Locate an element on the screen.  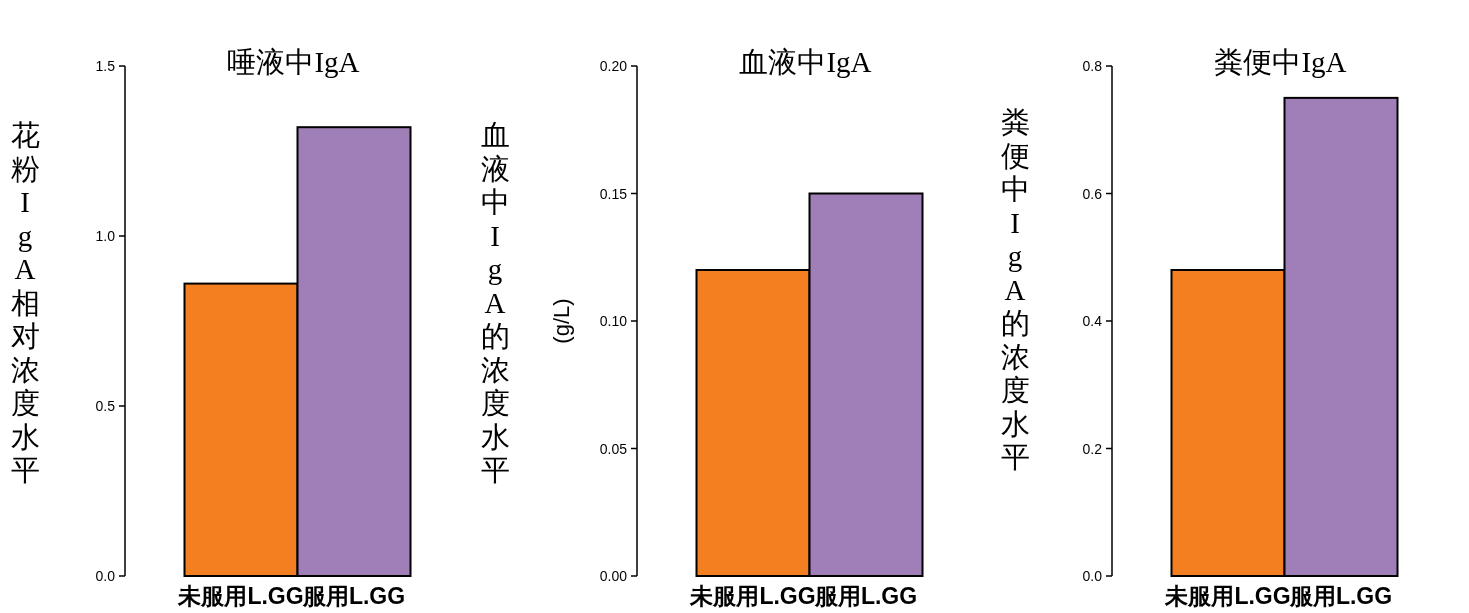
y-tick-label: 0.4 is located at coordinates (1092, 321).